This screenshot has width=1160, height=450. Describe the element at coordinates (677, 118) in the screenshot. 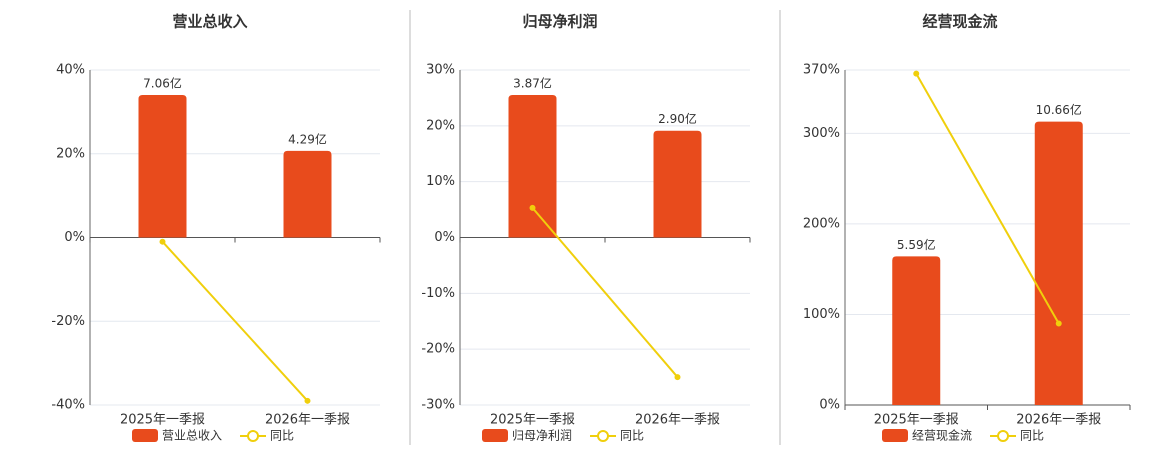

I see `value-label: 2.90亿` at that location.